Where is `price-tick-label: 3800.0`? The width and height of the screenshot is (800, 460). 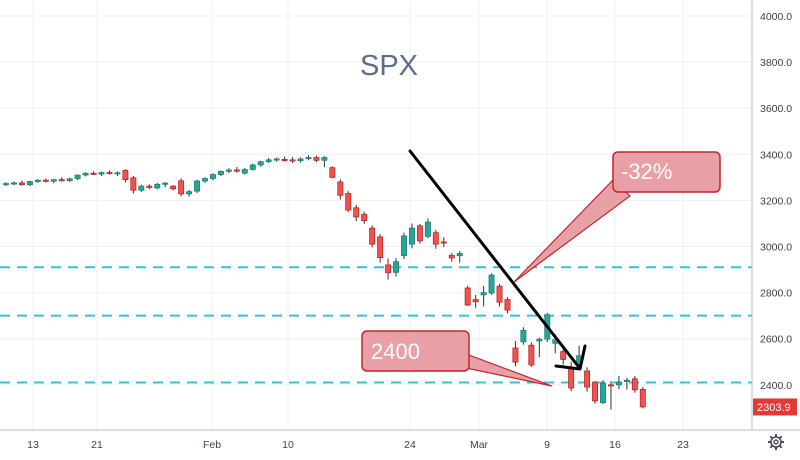 price-tick-label: 3800.0 is located at coordinates (776, 63).